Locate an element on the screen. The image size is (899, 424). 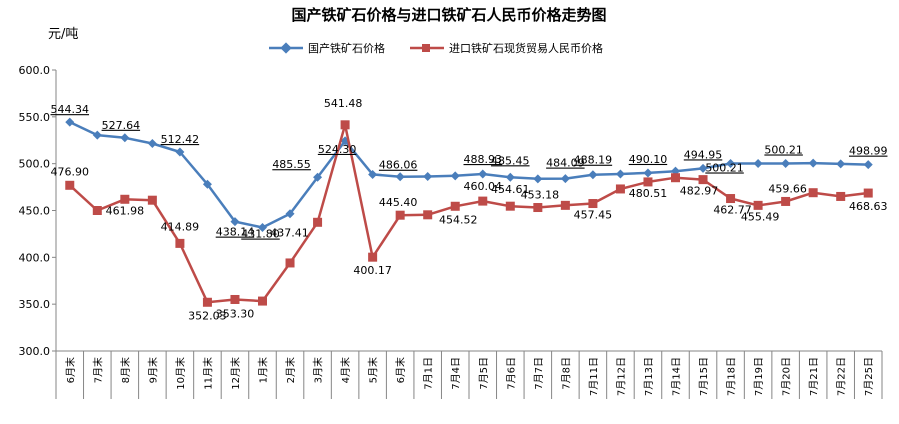
data-label: 459.66 is located at coordinates (787, 188).